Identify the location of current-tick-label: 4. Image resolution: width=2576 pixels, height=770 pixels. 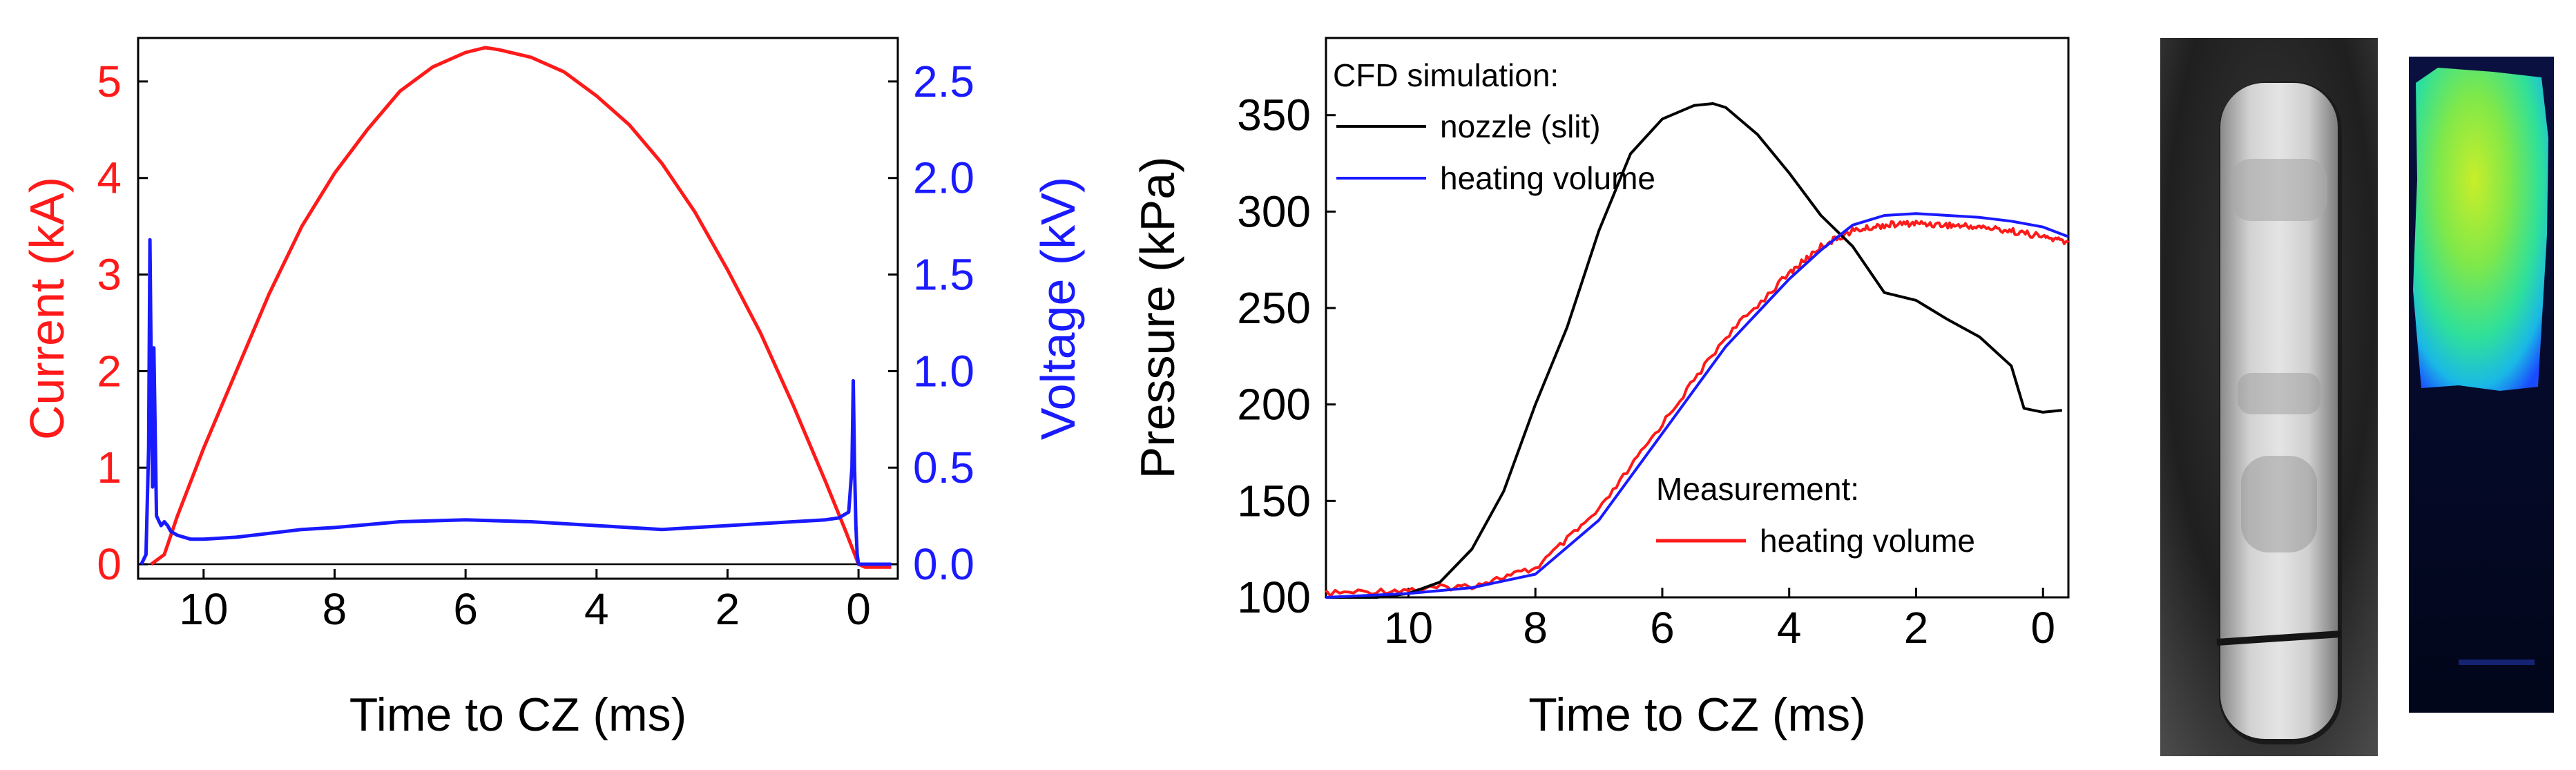
(109, 178).